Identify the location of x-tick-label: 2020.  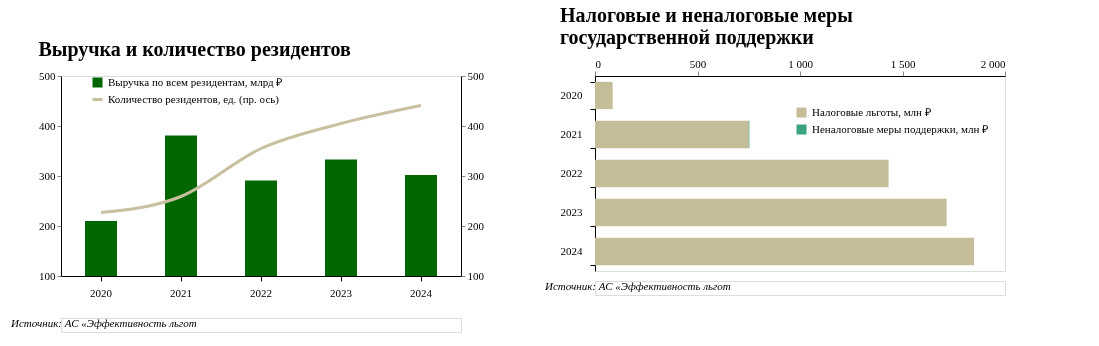
(101, 292).